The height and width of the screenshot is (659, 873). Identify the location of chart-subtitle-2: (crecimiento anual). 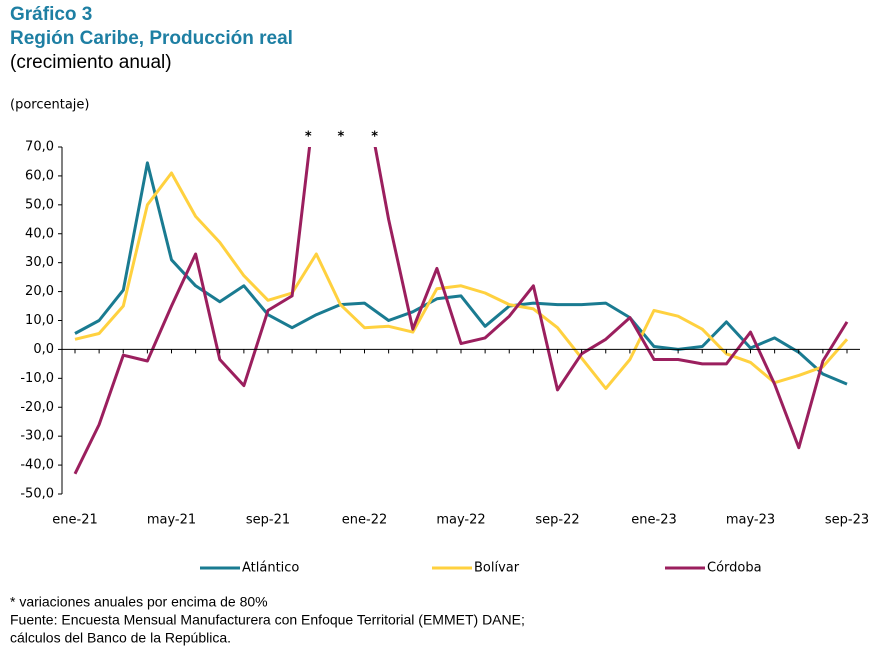
(91, 62).